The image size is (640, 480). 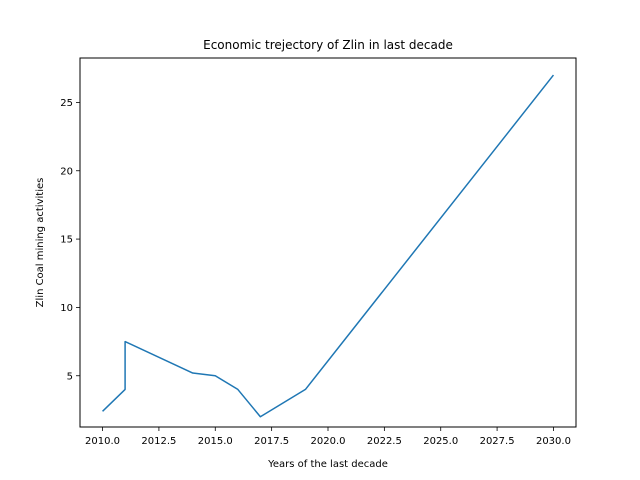 What do you see at coordinates (553, 441) in the screenshot?
I see `x-tick-label: 2030.0` at bounding box center [553, 441].